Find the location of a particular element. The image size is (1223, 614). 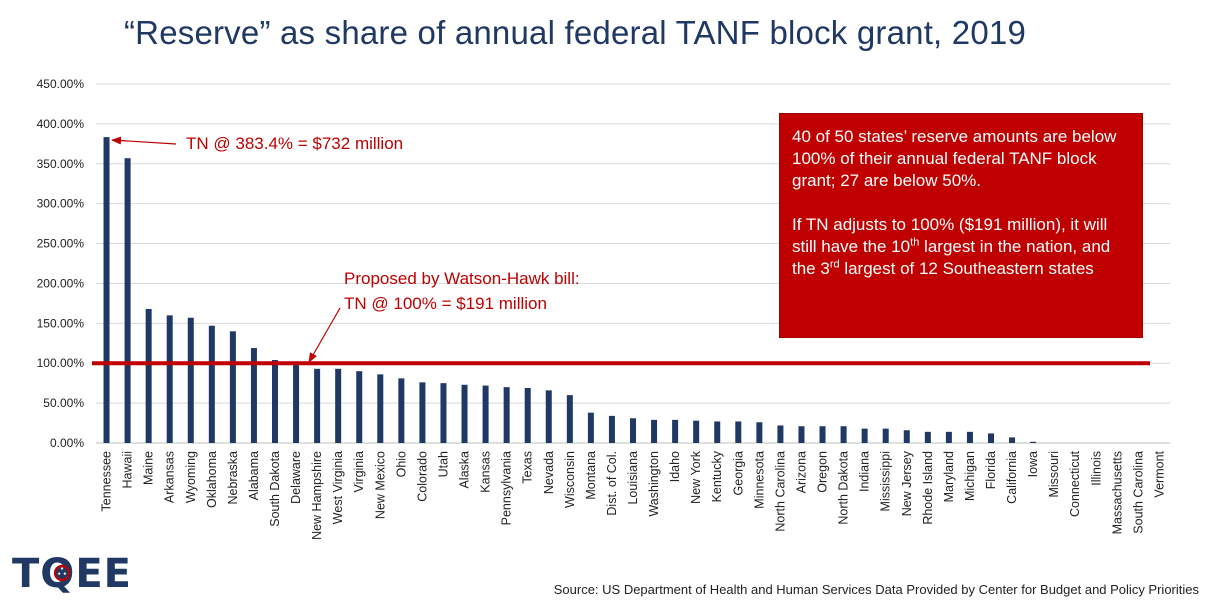

x-tick-label: Washington is located at coordinates (654, 484).